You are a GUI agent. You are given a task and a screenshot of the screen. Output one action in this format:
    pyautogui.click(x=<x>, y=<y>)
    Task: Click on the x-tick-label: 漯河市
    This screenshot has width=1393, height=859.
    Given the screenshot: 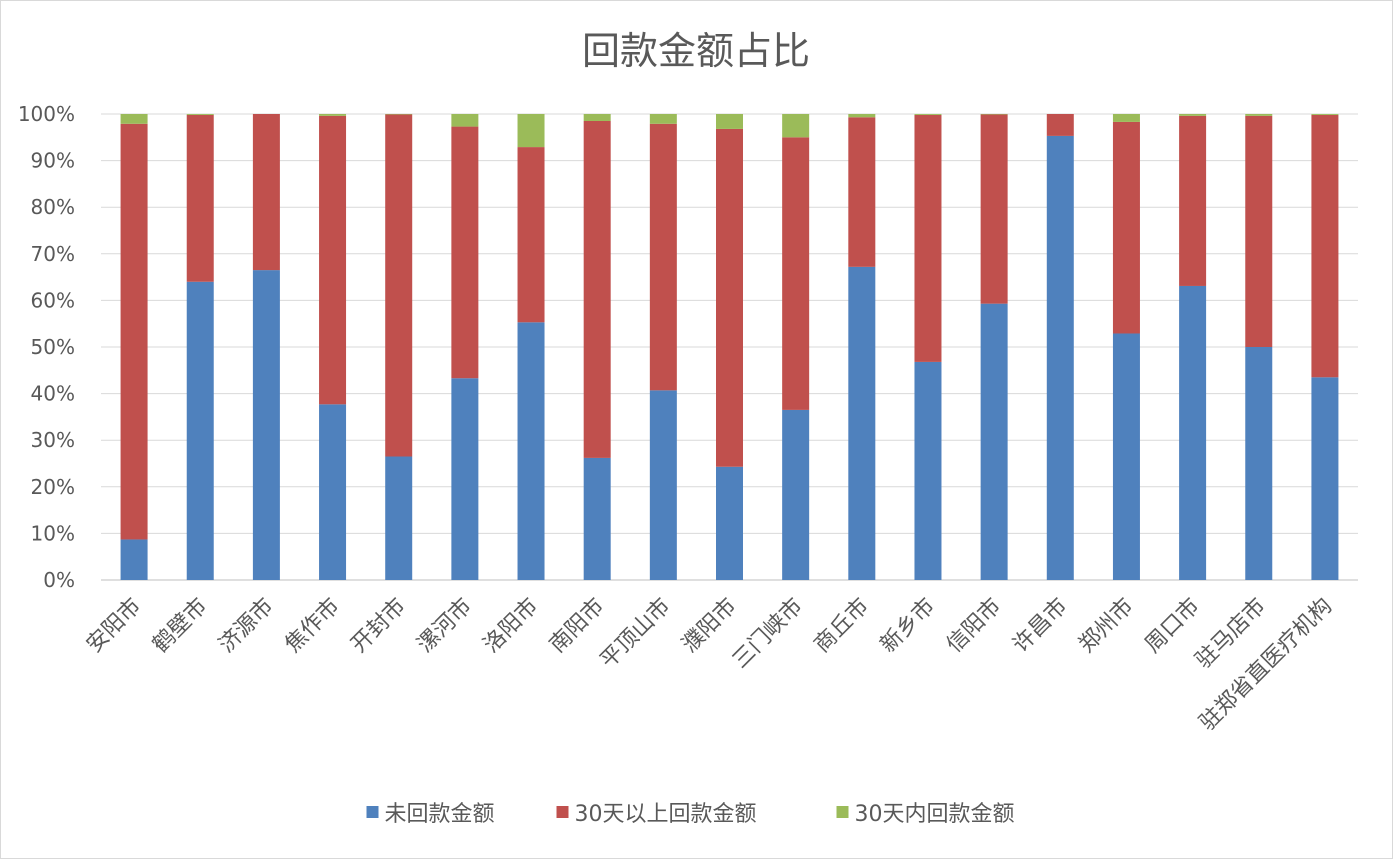 What is the action you would take?
    pyautogui.click(x=445, y=626)
    